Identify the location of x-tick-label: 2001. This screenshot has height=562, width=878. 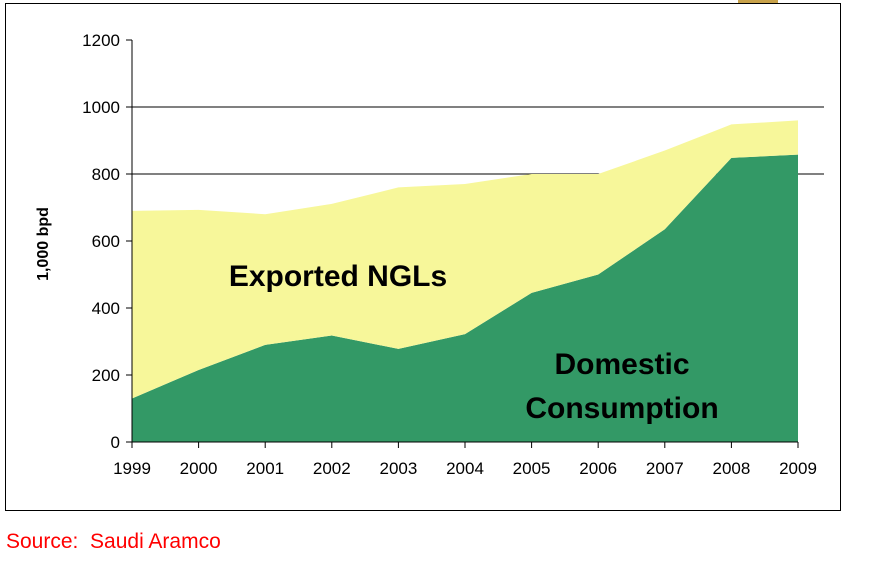
(265, 468).